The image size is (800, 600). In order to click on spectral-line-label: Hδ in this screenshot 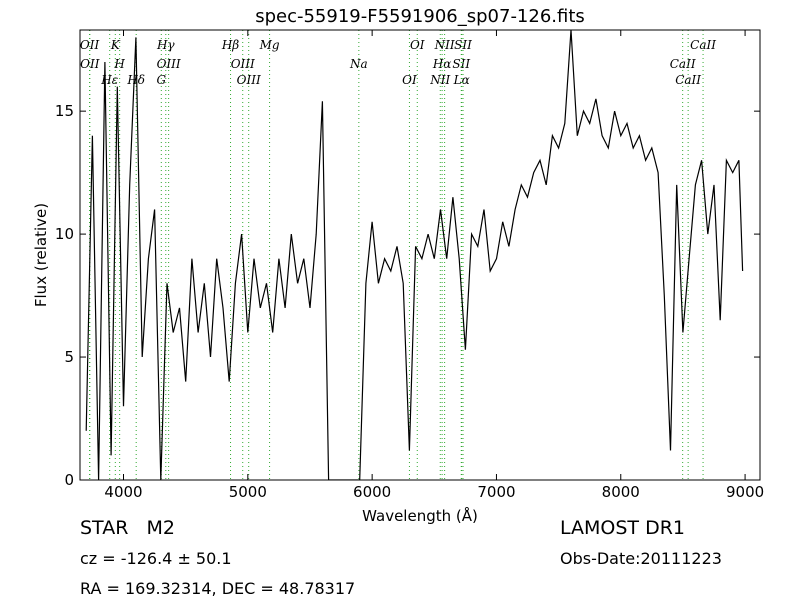, I will do `click(135, 80)`.